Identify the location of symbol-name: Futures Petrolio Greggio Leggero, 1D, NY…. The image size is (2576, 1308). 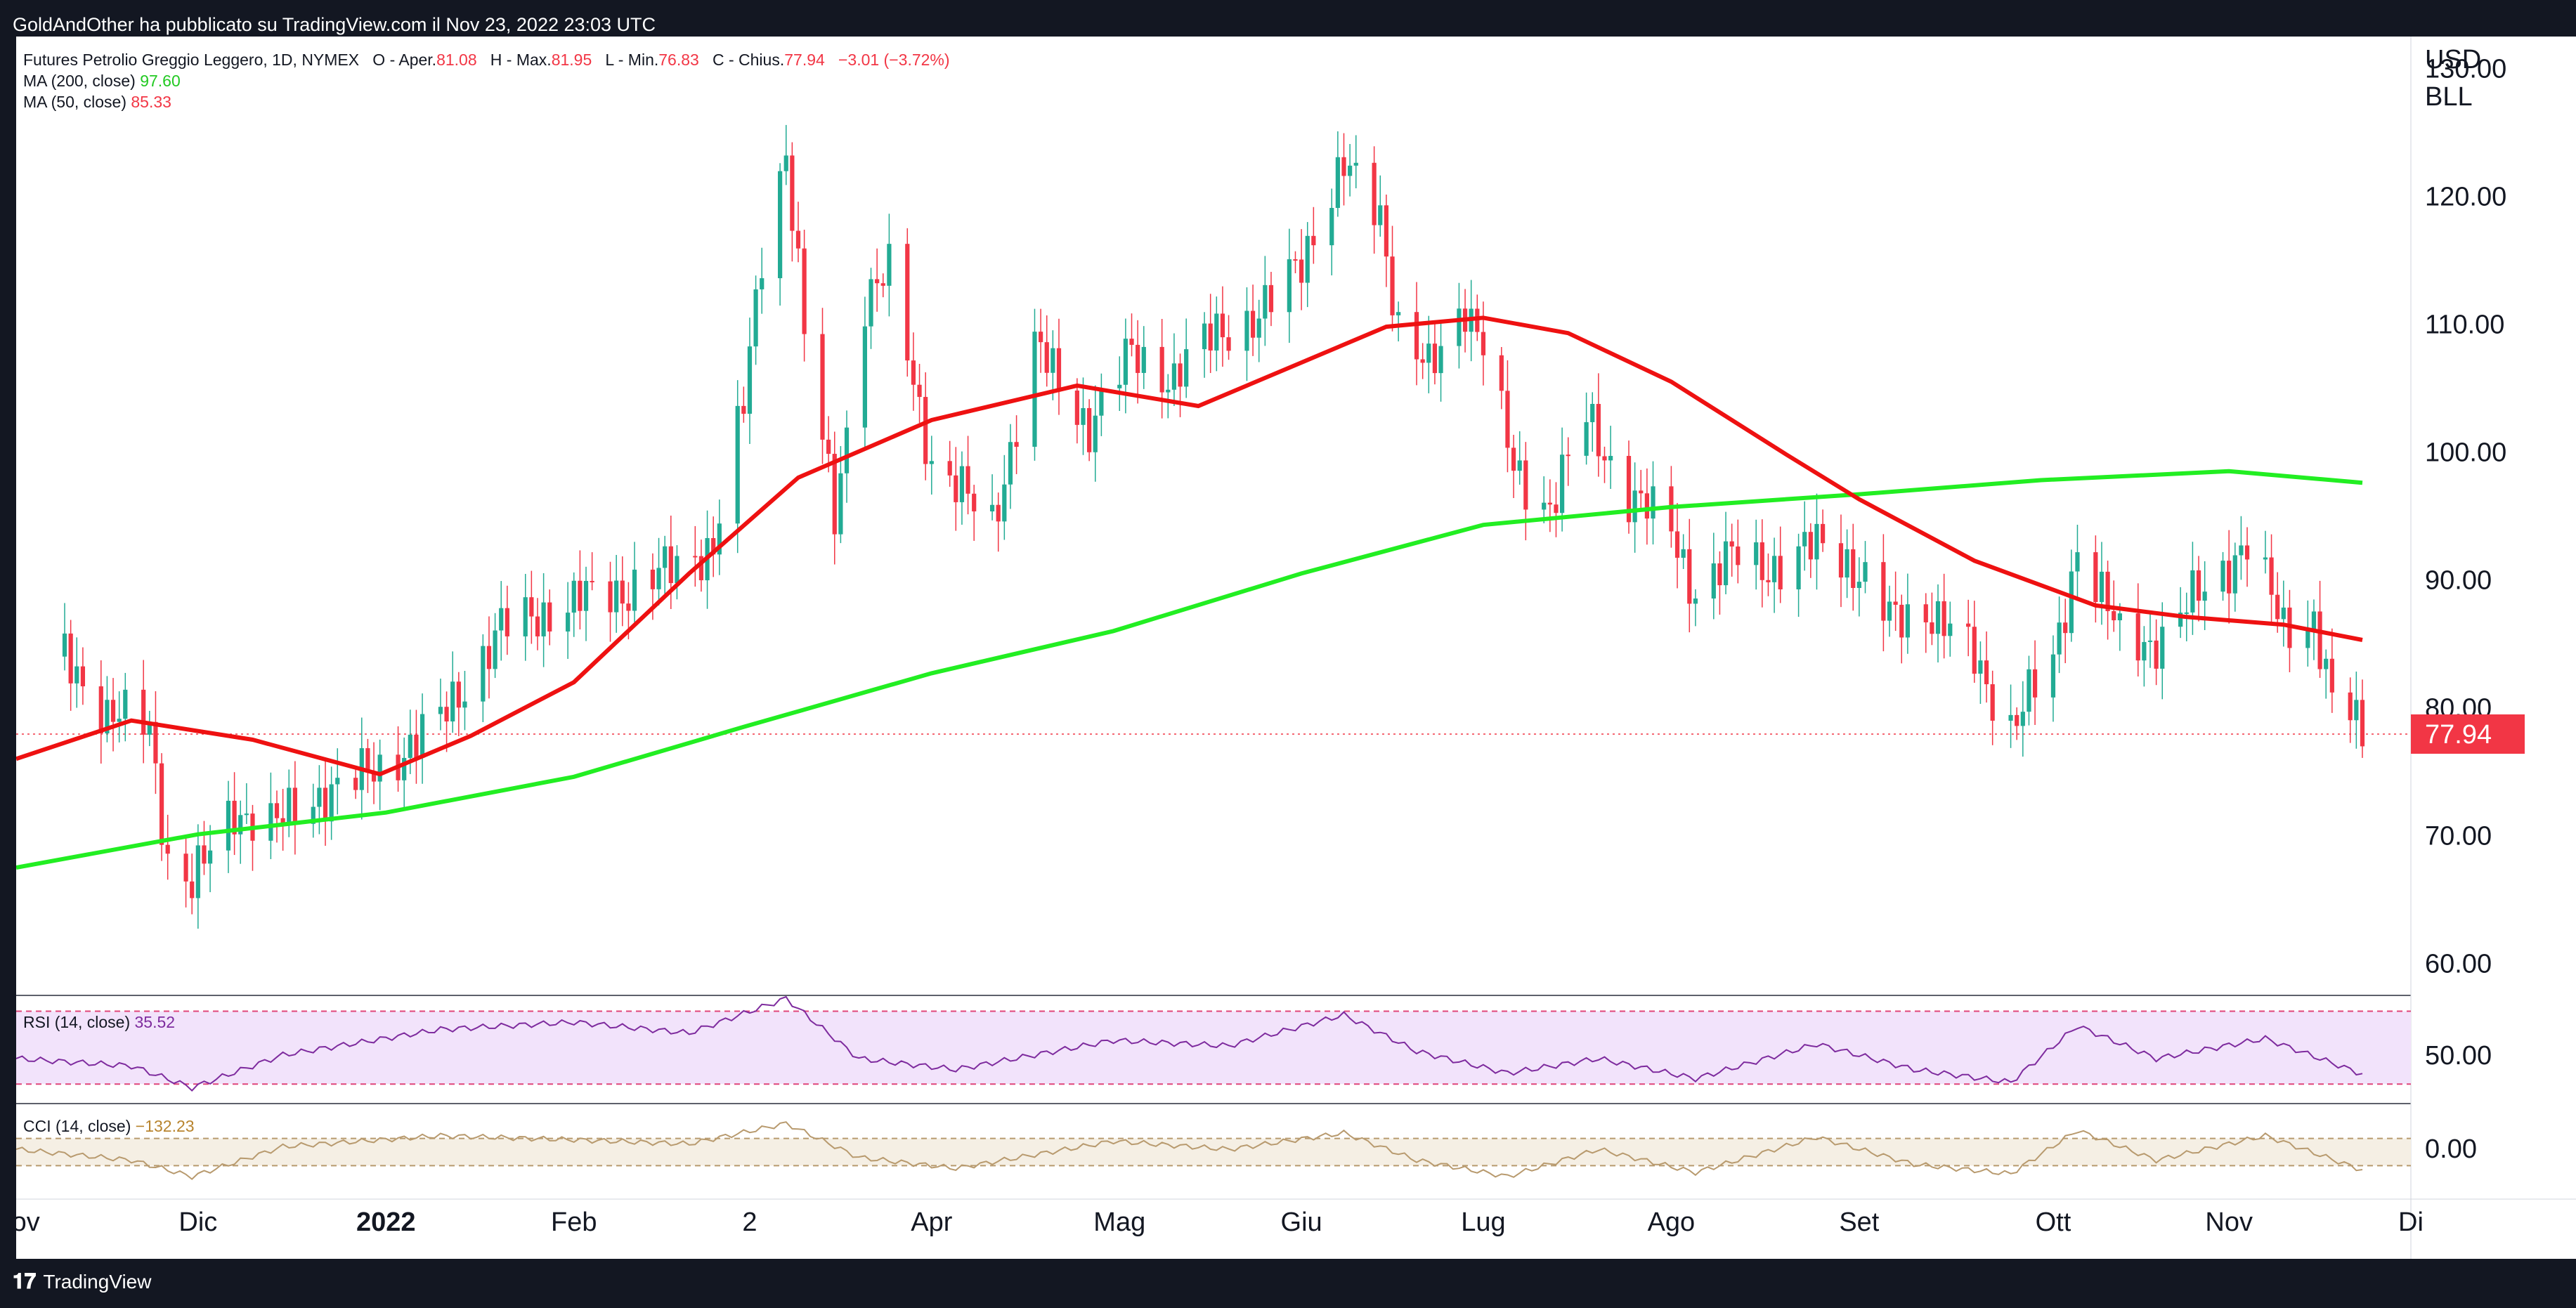
(191, 60).